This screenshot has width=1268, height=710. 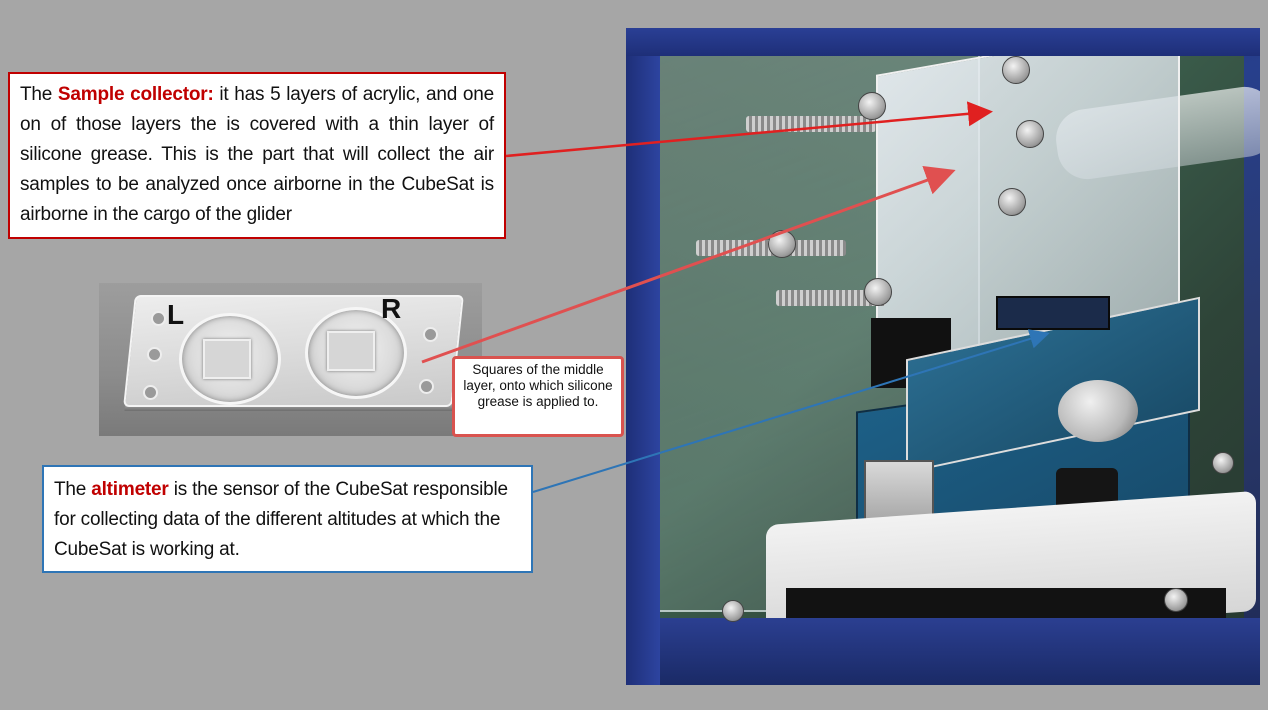 I want to click on photo-label-right: R, so click(x=391, y=308).